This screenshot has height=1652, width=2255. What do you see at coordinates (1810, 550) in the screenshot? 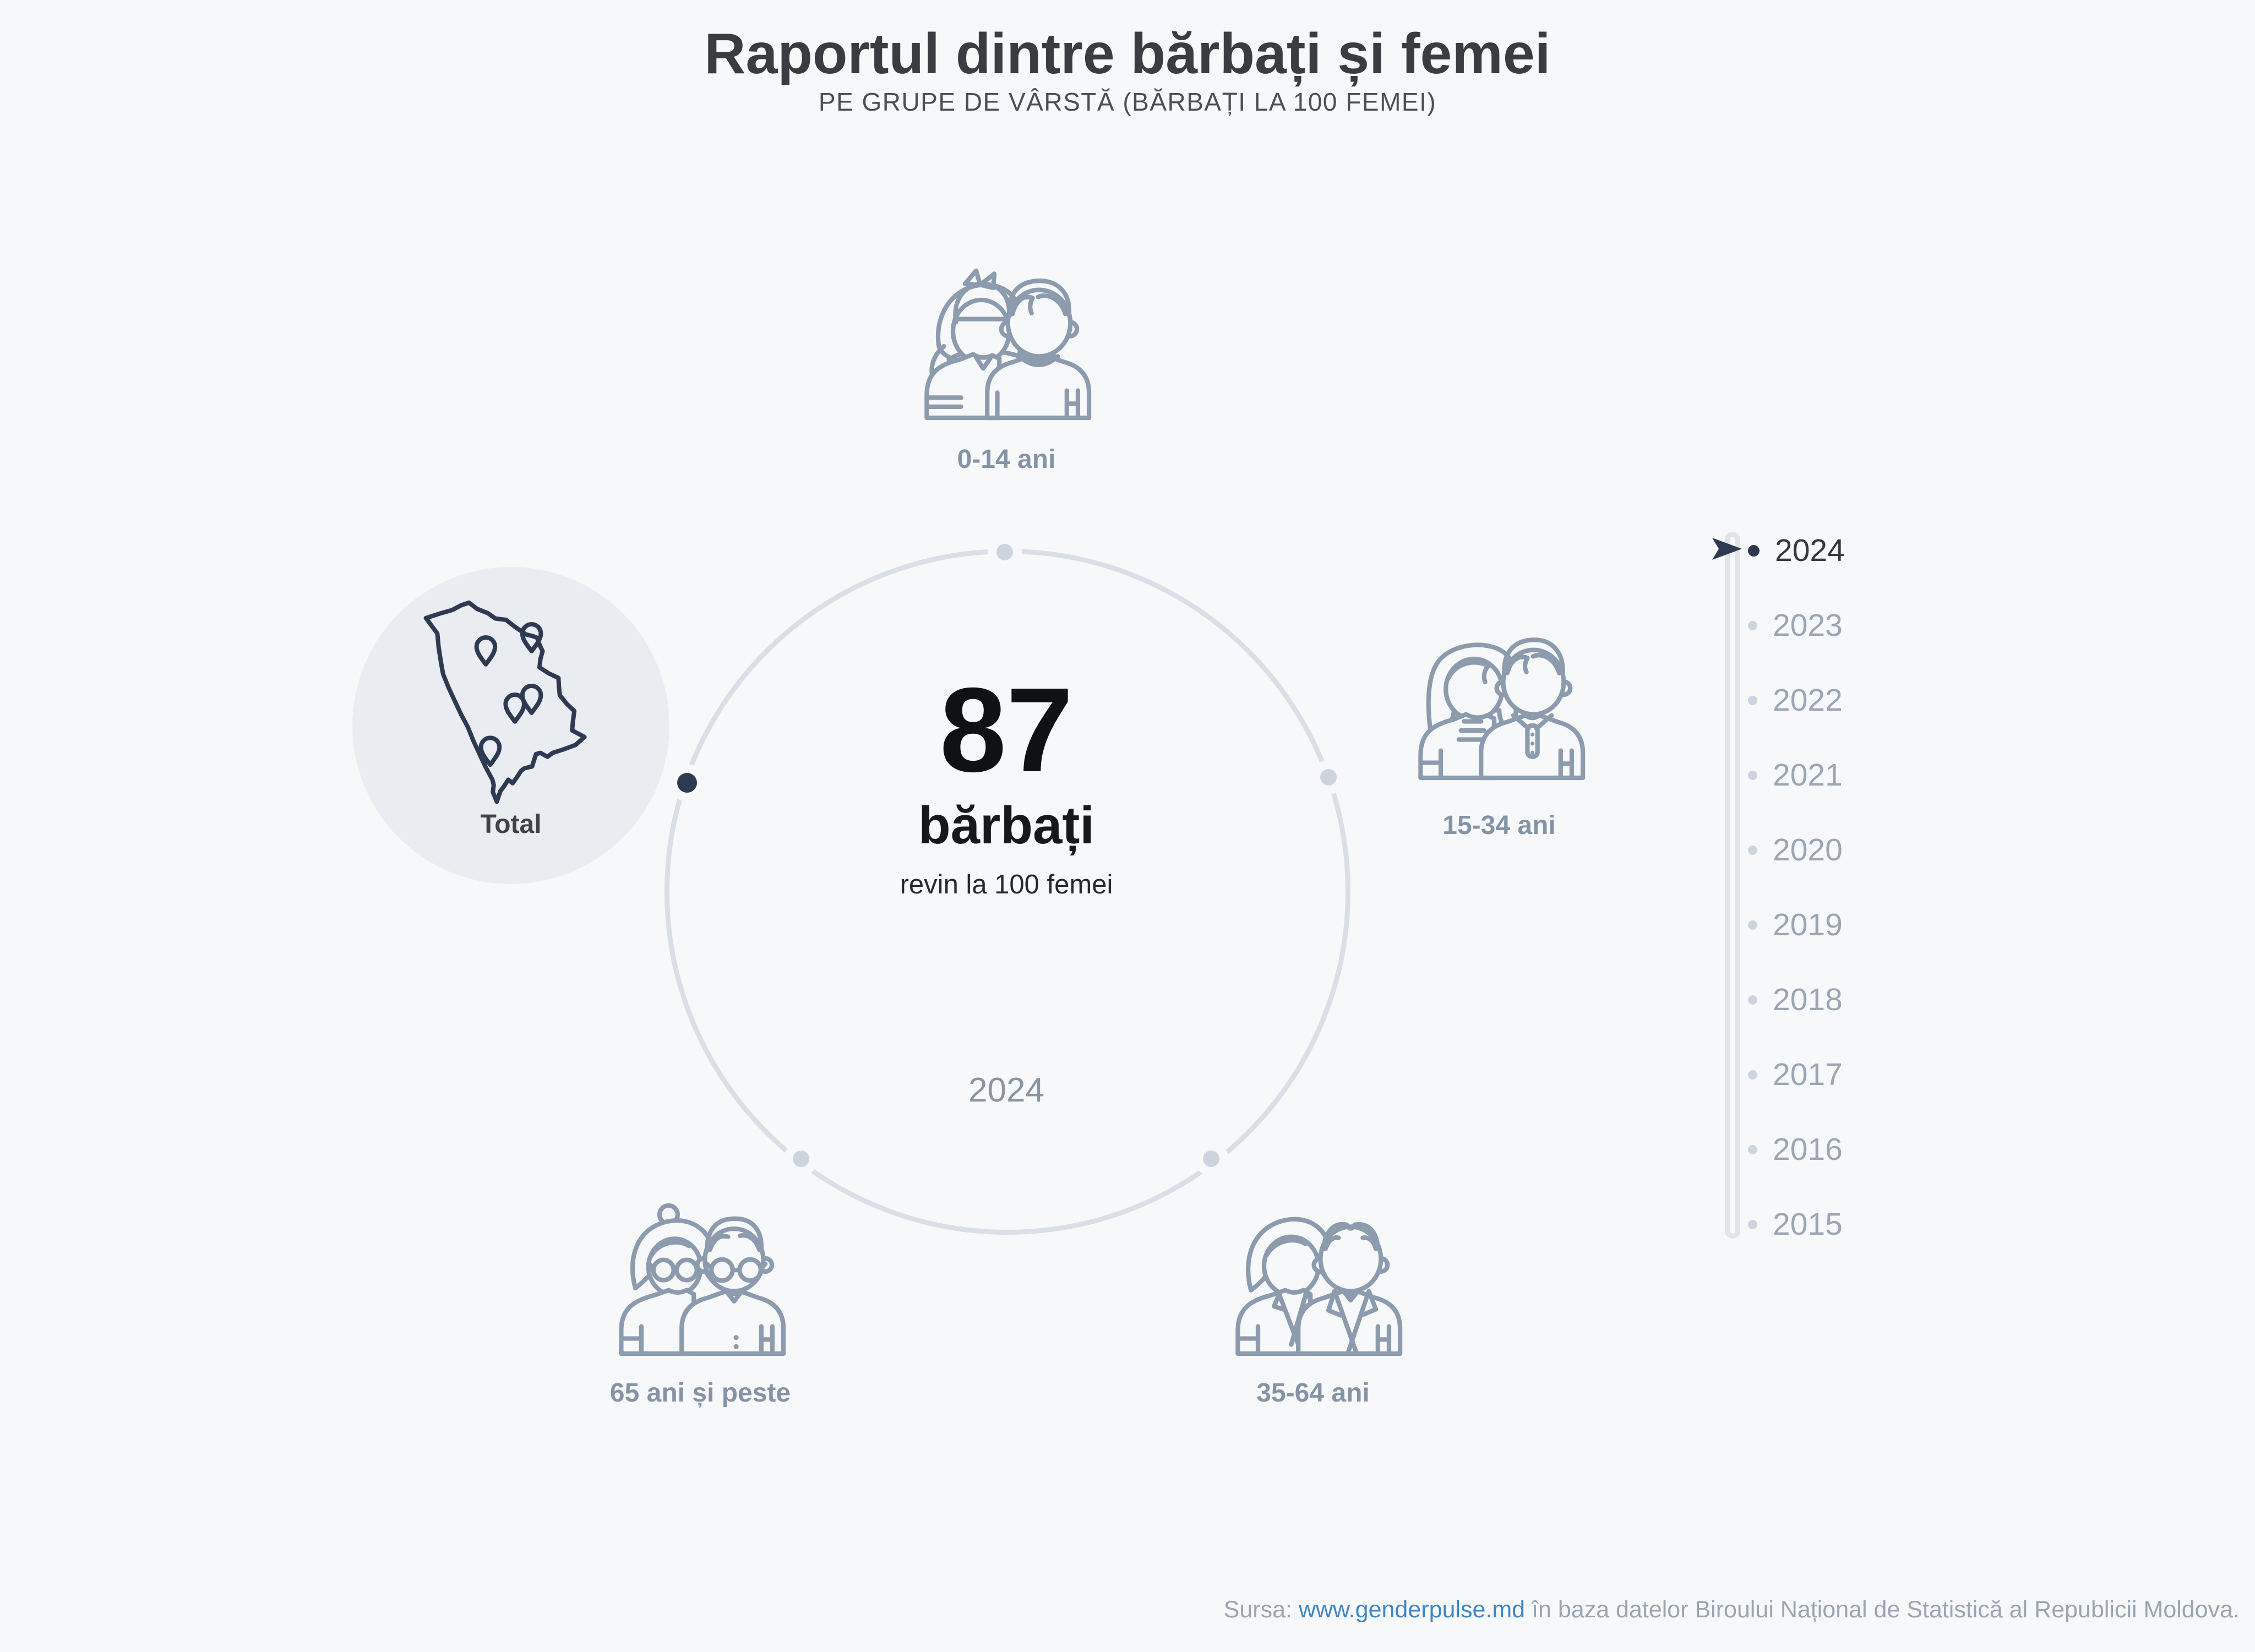
I see `year-label: 2024` at bounding box center [1810, 550].